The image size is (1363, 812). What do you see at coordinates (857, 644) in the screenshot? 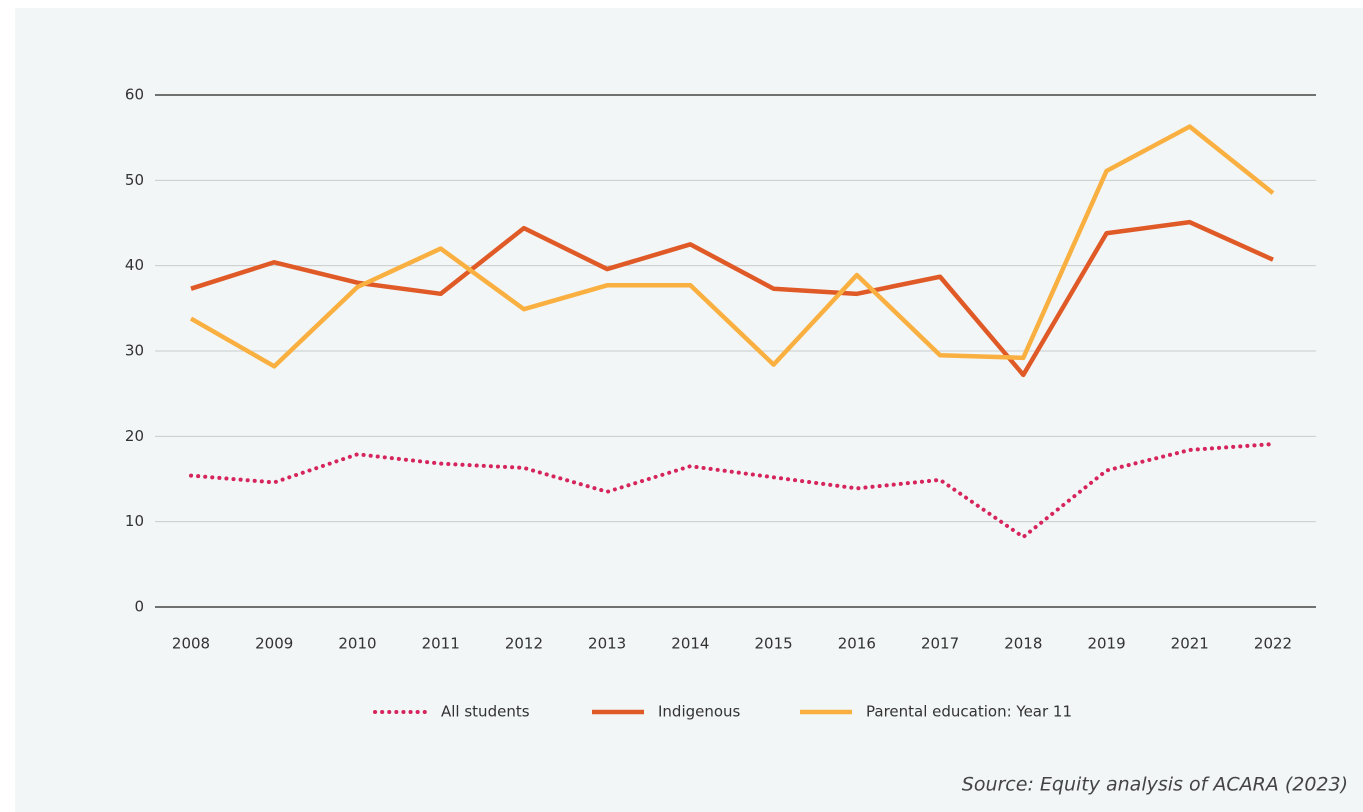
I see `x-tick-label: 2016` at bounding box center [857, 644].